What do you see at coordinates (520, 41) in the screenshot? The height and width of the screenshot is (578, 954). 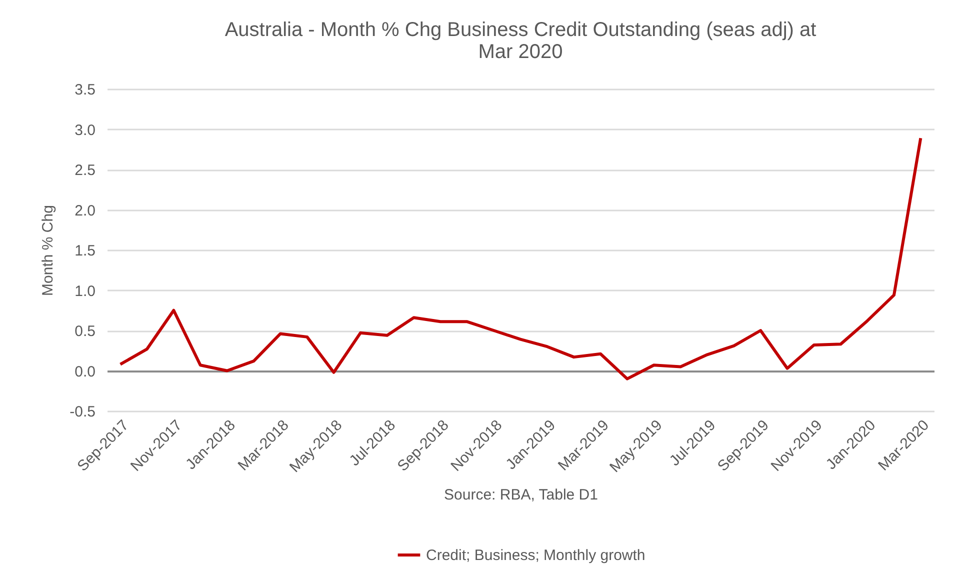 I see `chart-title: Australia - Month % Chg Business Credit Outstanding (seas adj) at Mar 2020` at bounding box center [520, 41].